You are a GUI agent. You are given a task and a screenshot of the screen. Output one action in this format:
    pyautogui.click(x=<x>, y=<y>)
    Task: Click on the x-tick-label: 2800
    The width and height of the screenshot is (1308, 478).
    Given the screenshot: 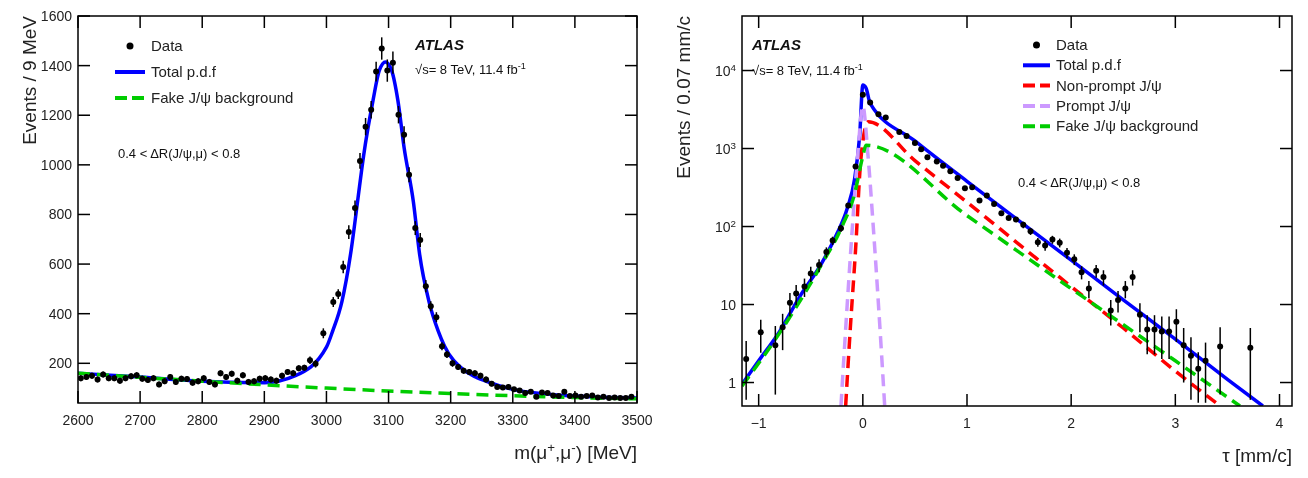 What is the action you would take?
    pyautogui.click(x=202, y=420)
    